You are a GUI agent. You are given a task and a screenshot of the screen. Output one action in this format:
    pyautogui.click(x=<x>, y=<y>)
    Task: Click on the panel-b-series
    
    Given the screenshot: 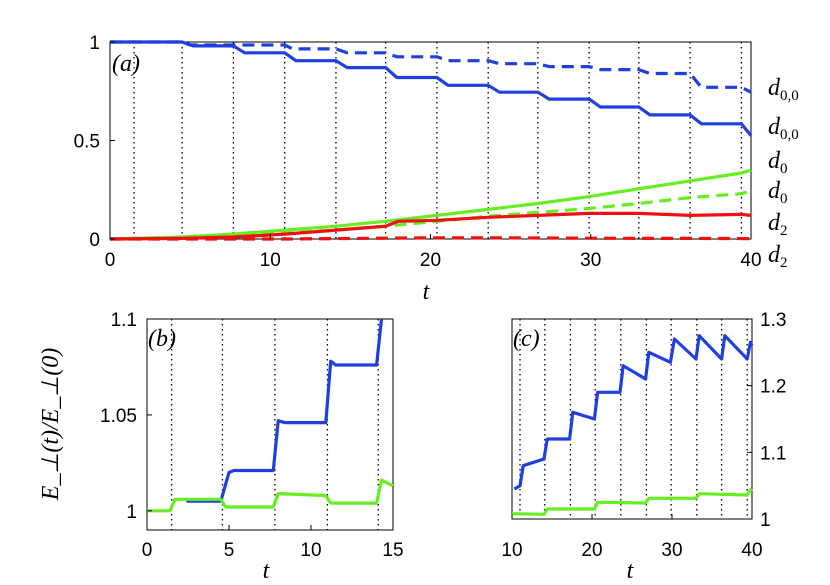 What is the action you would take?
    pyautogui.click(x=270, y=415)
    